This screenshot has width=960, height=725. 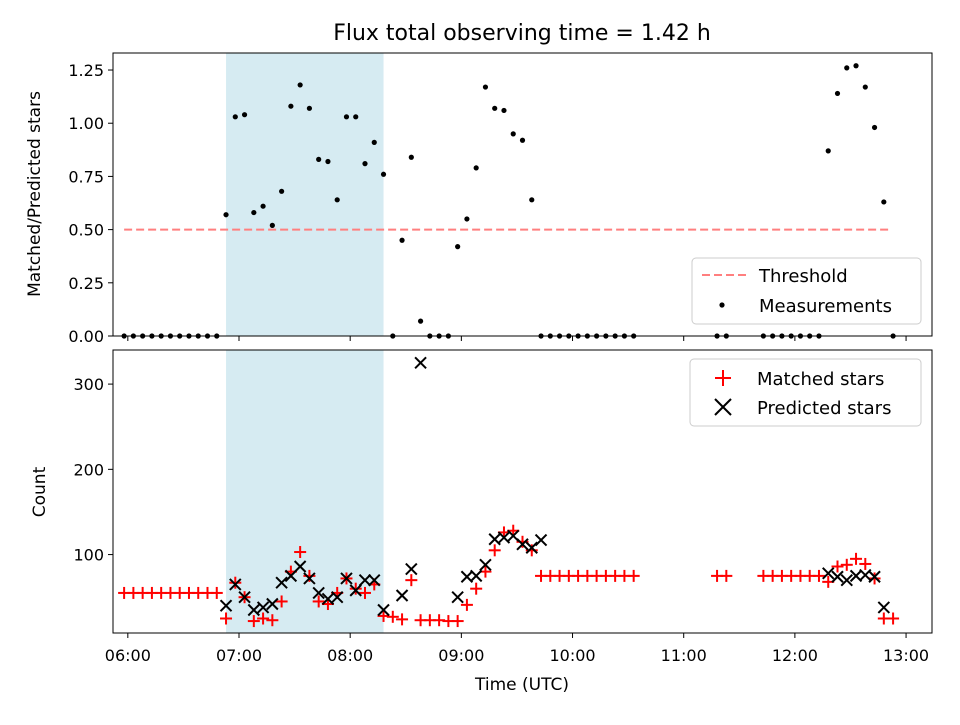 I want to click on legend-measurements-label: Measurements, so click(x=825, y=306).